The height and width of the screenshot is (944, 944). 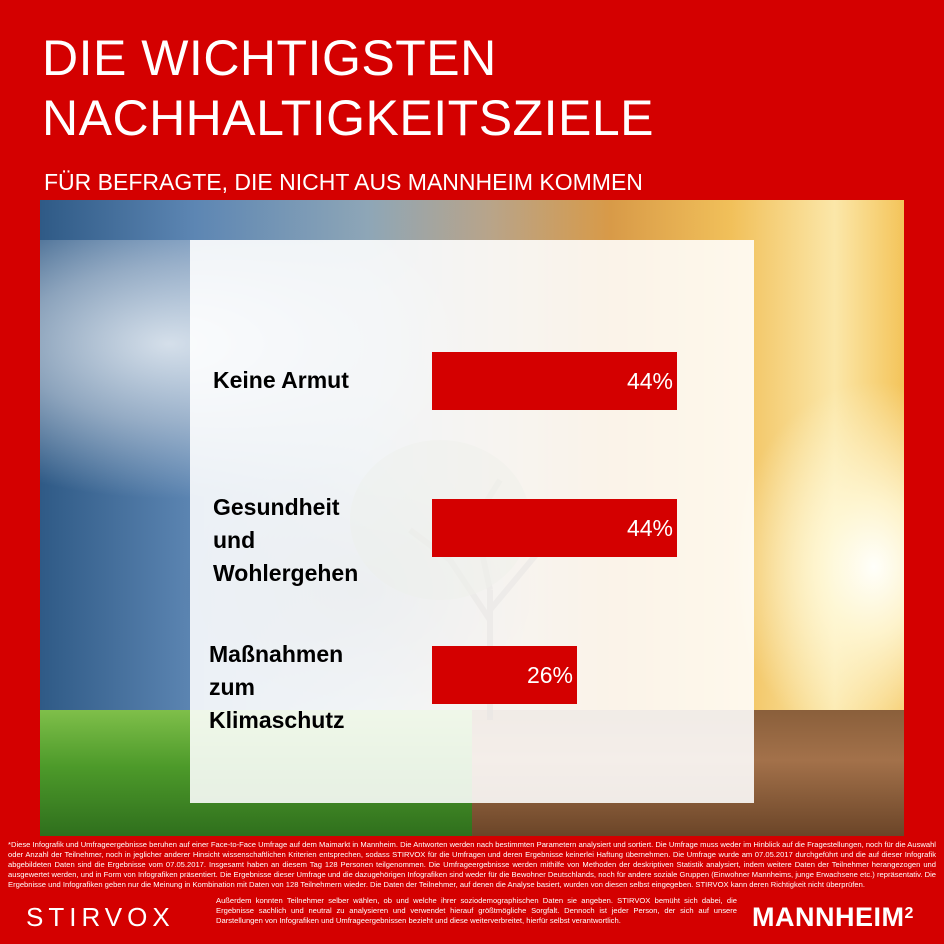 I want to click on bar: 26%, so click(x=504, y=675).